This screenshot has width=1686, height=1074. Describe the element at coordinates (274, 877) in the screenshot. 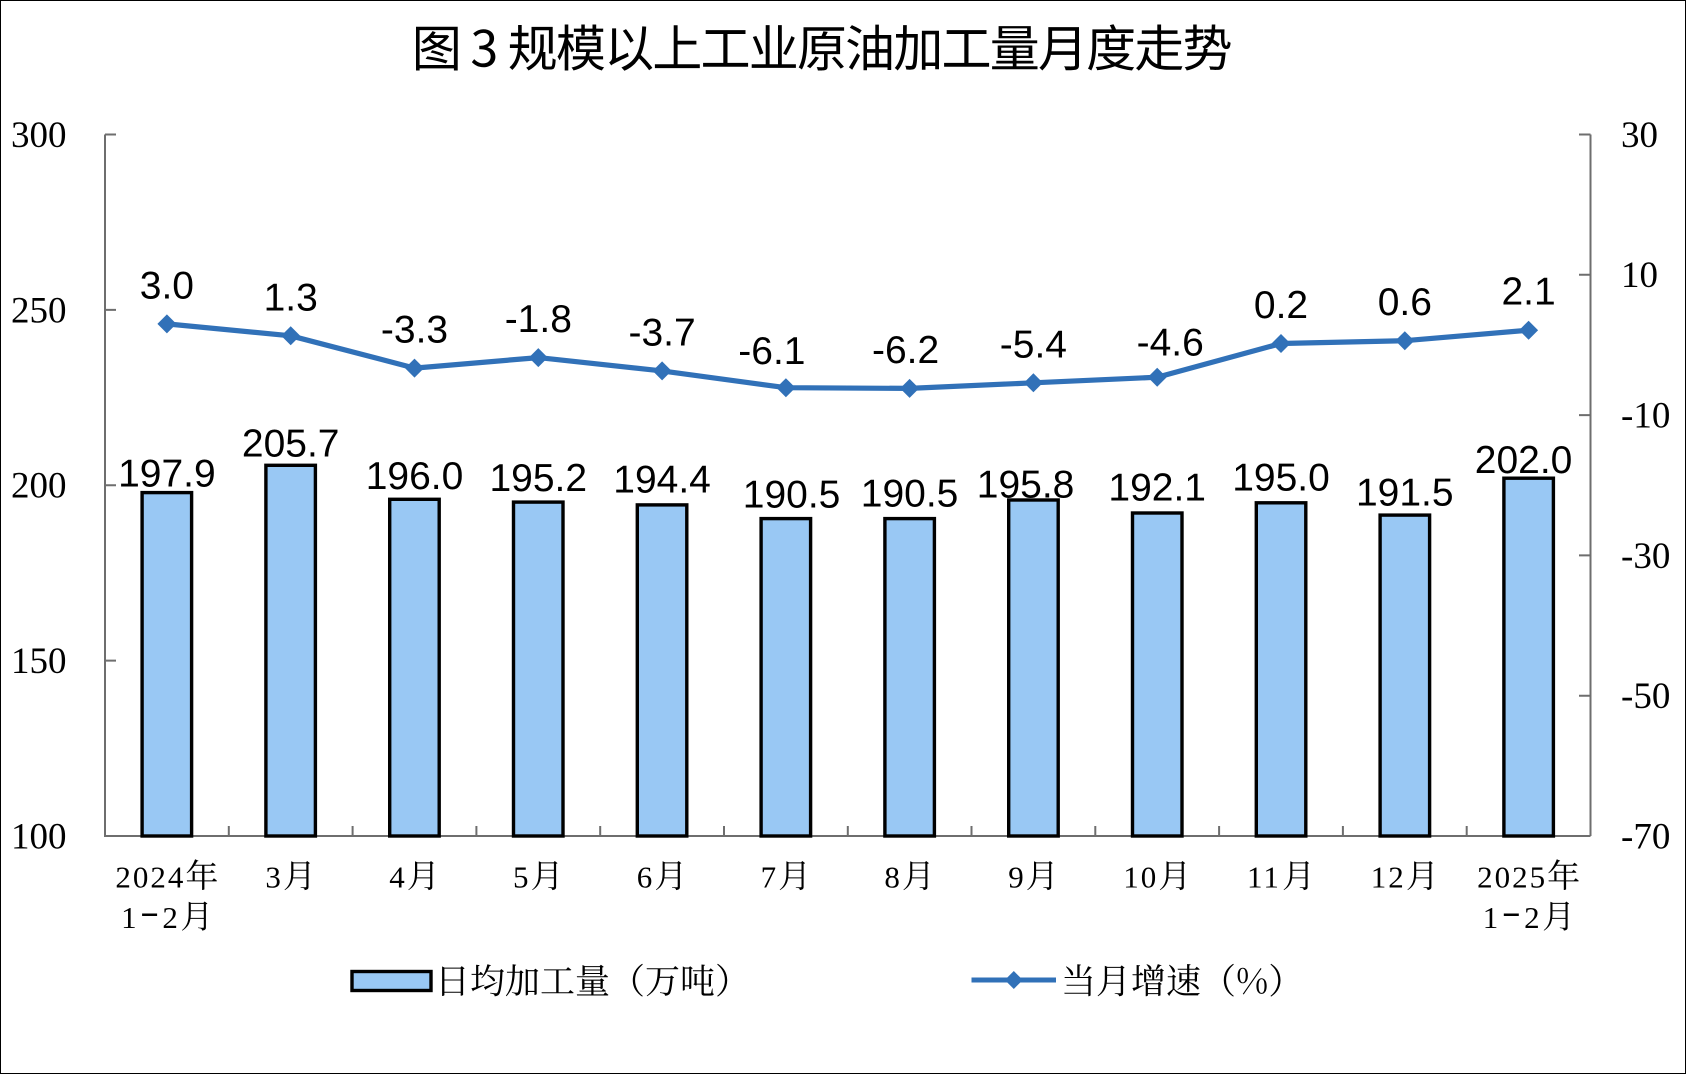

I see `svg-text: 3` at that location.